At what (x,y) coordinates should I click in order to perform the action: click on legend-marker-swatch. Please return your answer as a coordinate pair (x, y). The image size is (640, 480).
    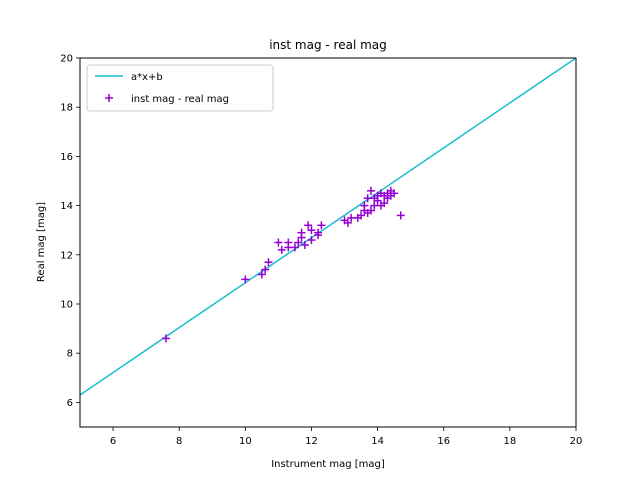
    Looking at the image, I should click on (109, 98).